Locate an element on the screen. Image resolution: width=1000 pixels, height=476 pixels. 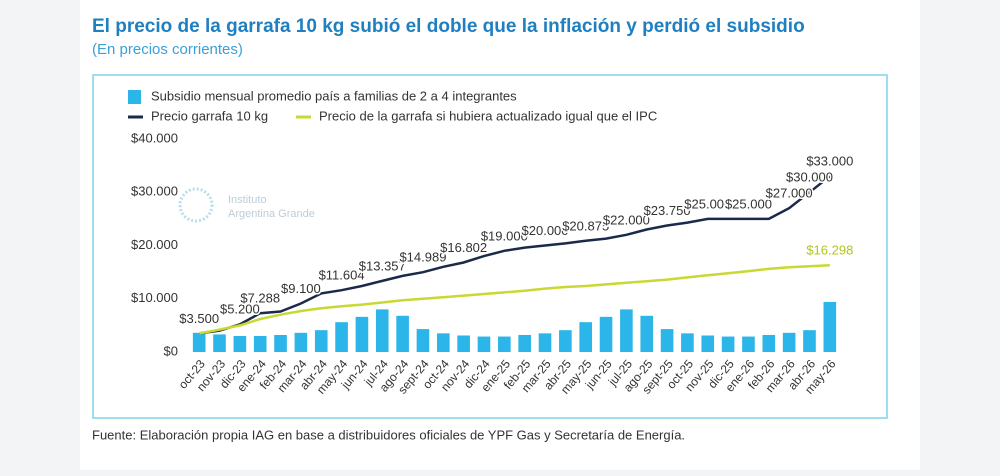
data-label: $20.875 is located at coordinates (585, 225).